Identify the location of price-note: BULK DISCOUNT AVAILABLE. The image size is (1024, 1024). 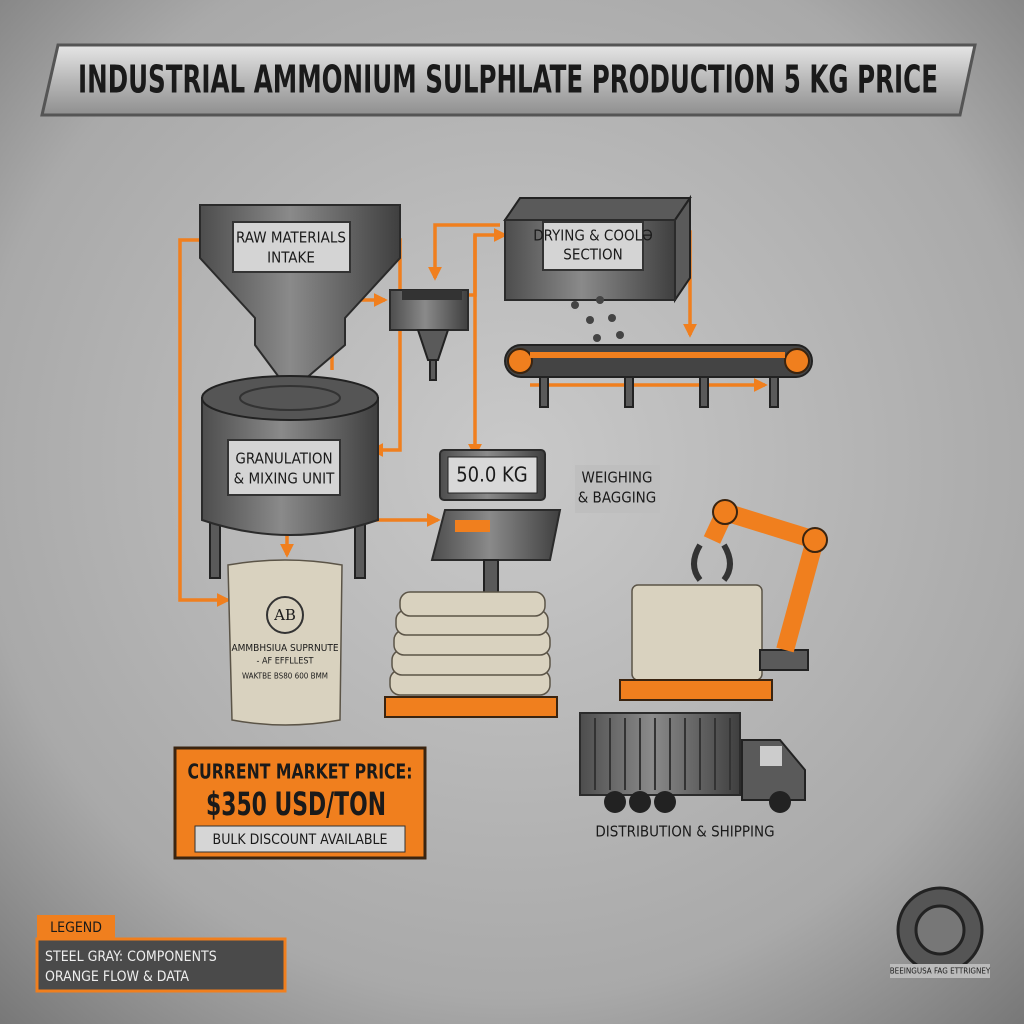
(300, 840).